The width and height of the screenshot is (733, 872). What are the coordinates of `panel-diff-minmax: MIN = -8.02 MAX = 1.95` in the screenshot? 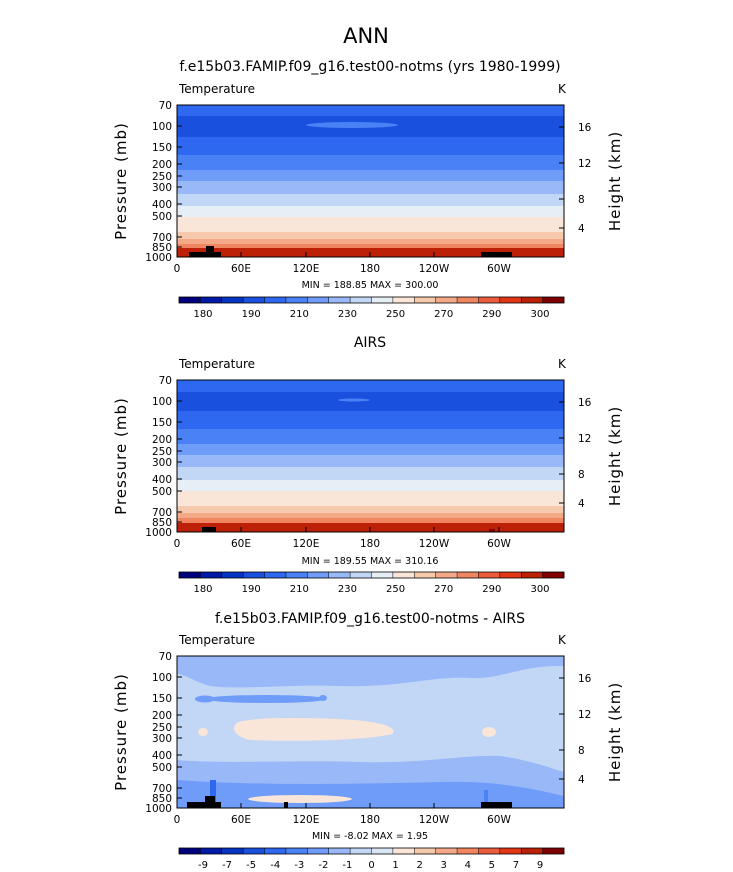 It's located at (370, 836).